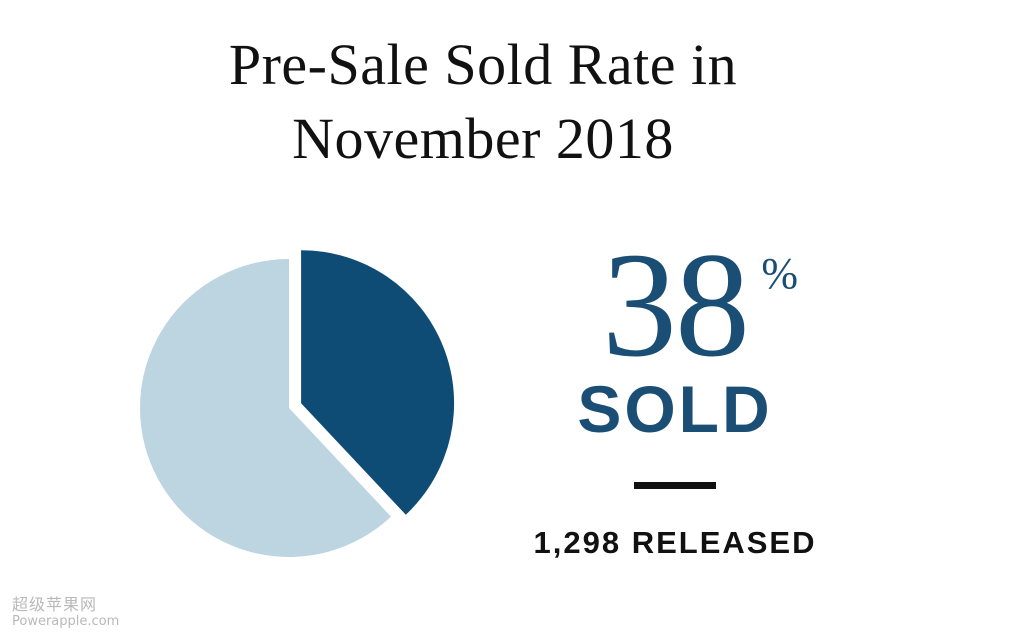  I want to click on sold-percent-number: 38, so click(675, 305).